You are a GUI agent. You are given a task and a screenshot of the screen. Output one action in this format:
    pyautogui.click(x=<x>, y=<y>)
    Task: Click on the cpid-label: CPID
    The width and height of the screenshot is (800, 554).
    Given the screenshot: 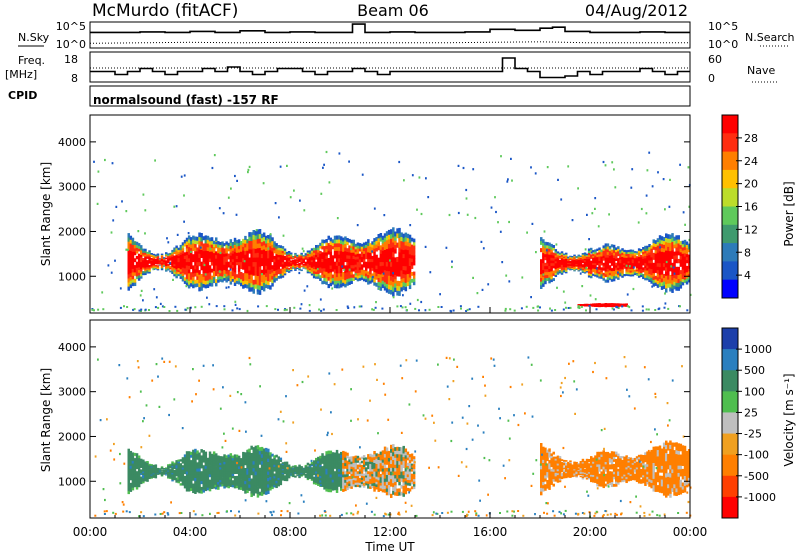 What is the action you would take?
    pyautogui.click(x=22, y=95)
    